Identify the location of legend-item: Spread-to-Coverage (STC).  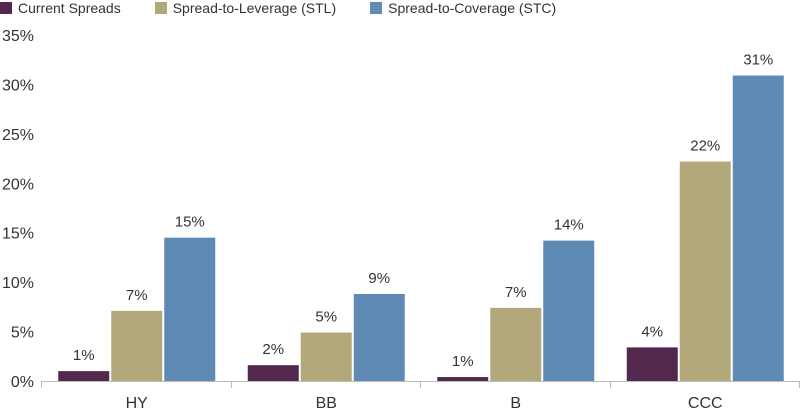
(463, 8).